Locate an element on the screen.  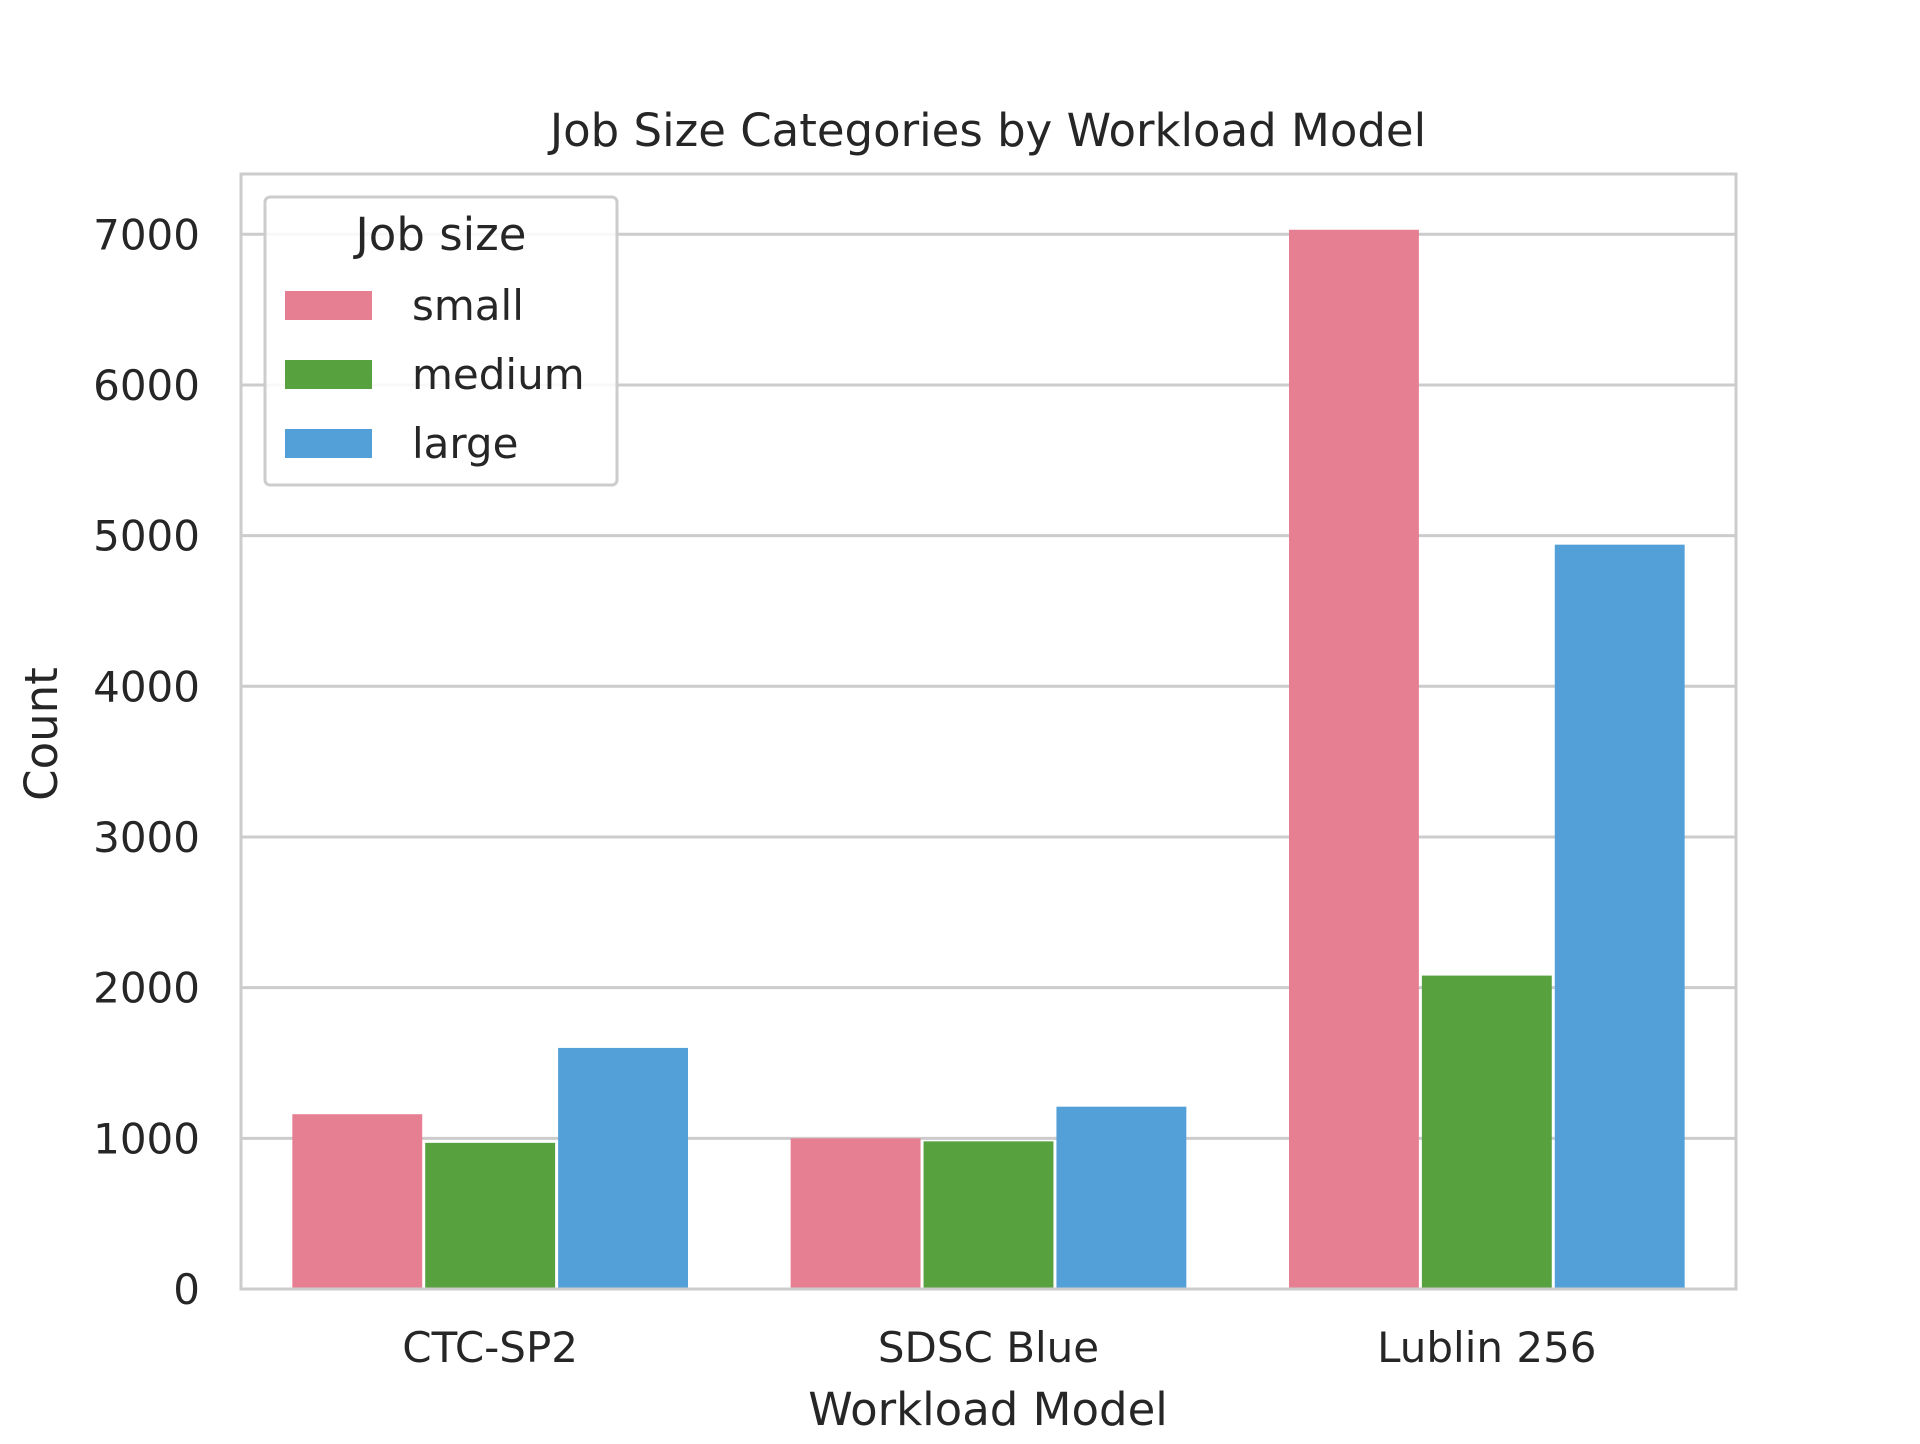
y-tick-labels: 0 1000 2000 3000 4000 5000 6000 7000 is located at coordinates (146, 762).